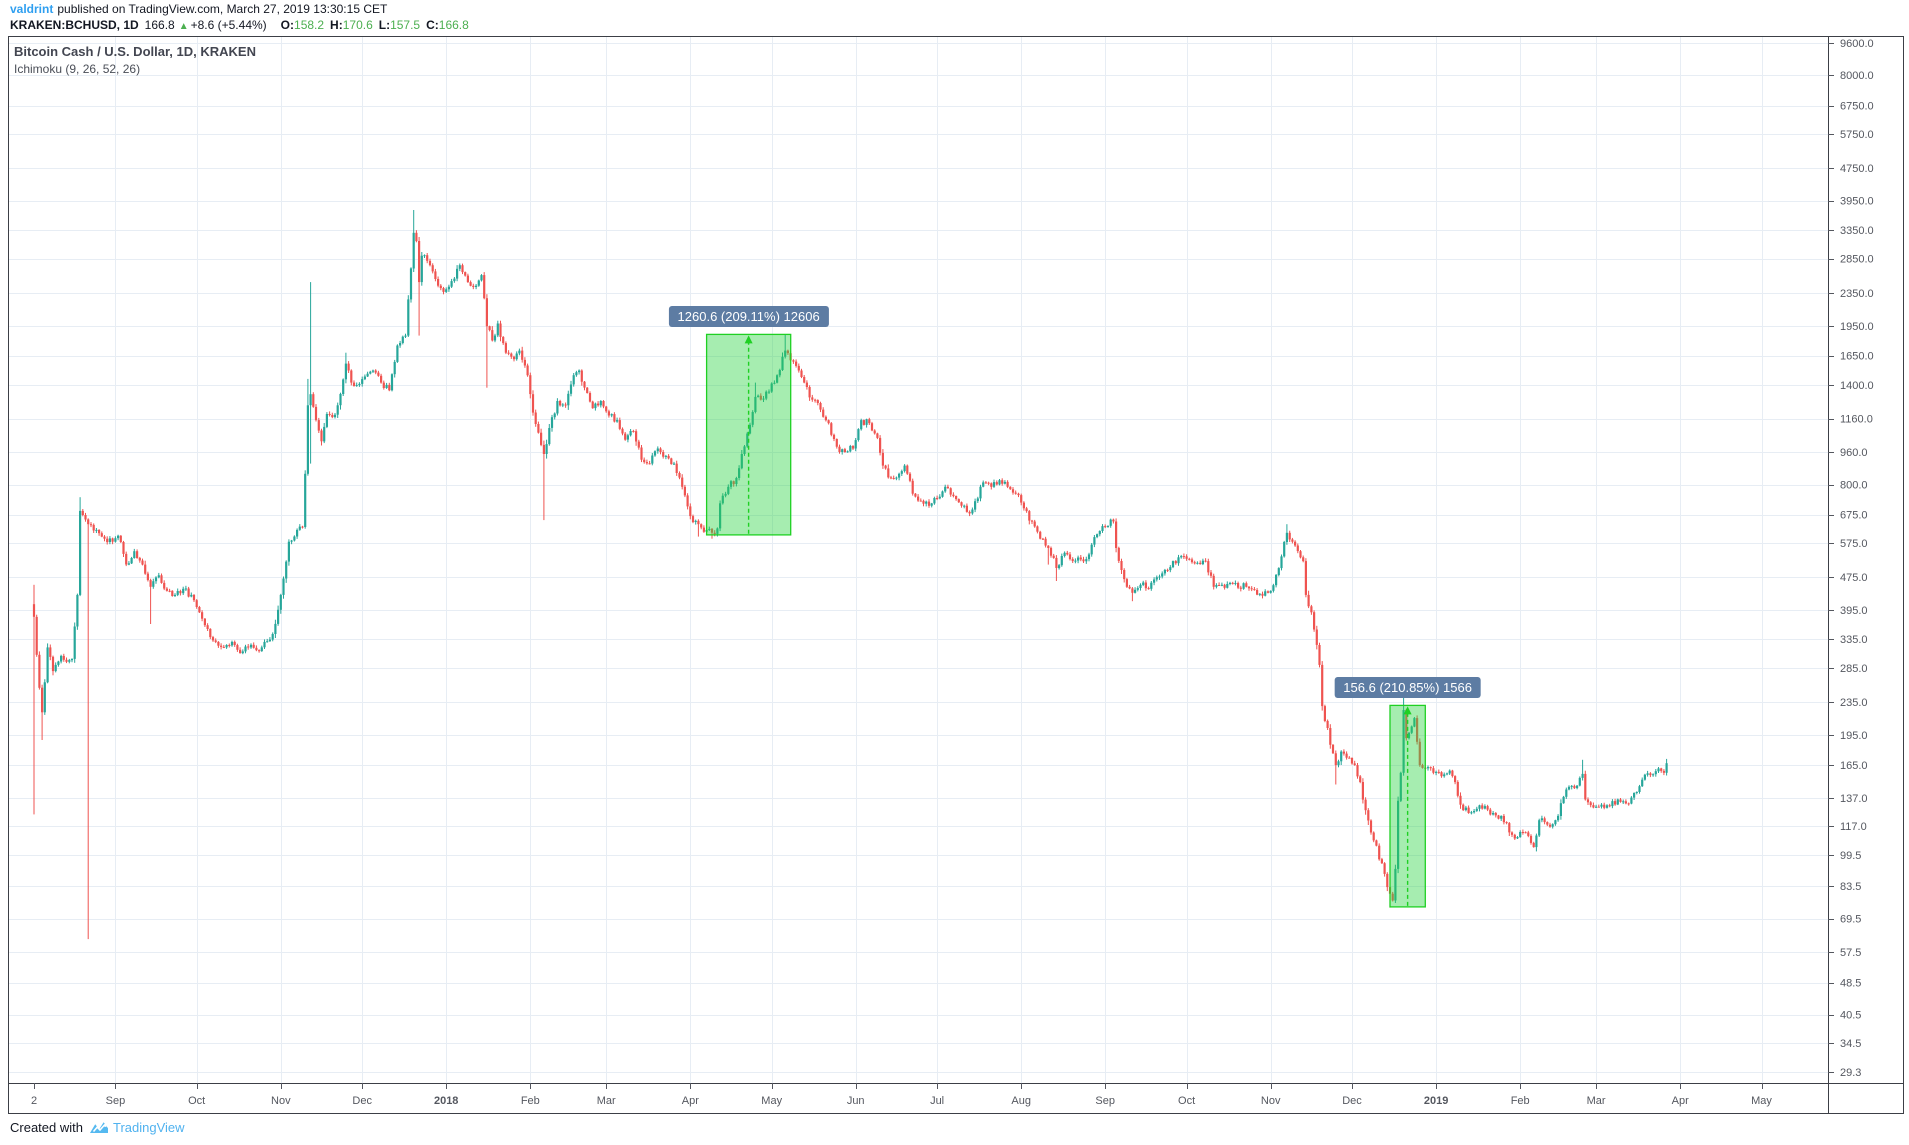 The image size is (1909, 1145). Describe the element at coordinates (135, 51) in the screenshot. I see `chart-title: Bitcoin Cash / U.S. Dollar, 1D, KRAKEN` at that location.